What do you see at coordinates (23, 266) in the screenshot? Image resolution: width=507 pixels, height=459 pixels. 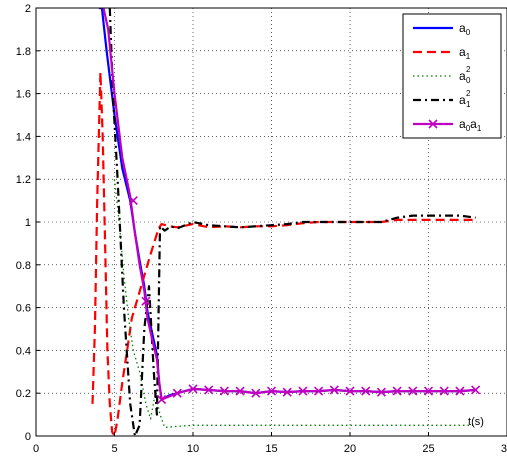 I see `y-tick-label: 0.8` at bounding box center [23, 266].